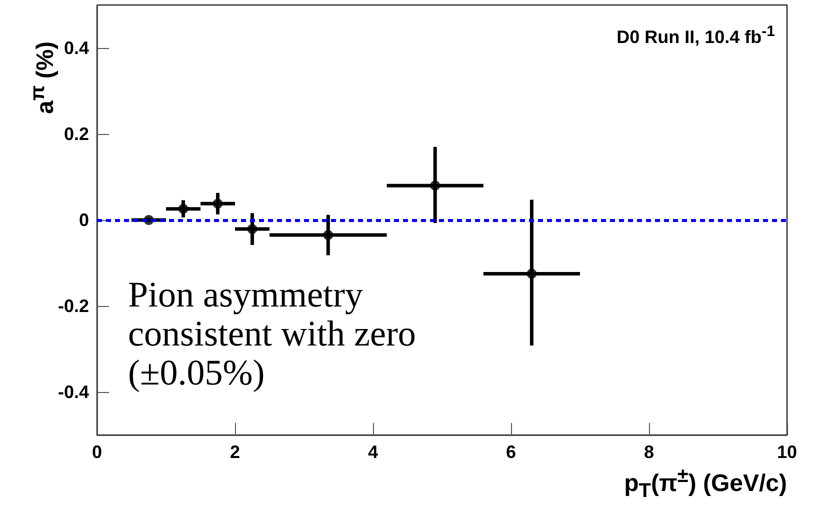  Describe the element at coordinates (97, 452) in the screenshot. I see `x-tick-label: 0` at that location.